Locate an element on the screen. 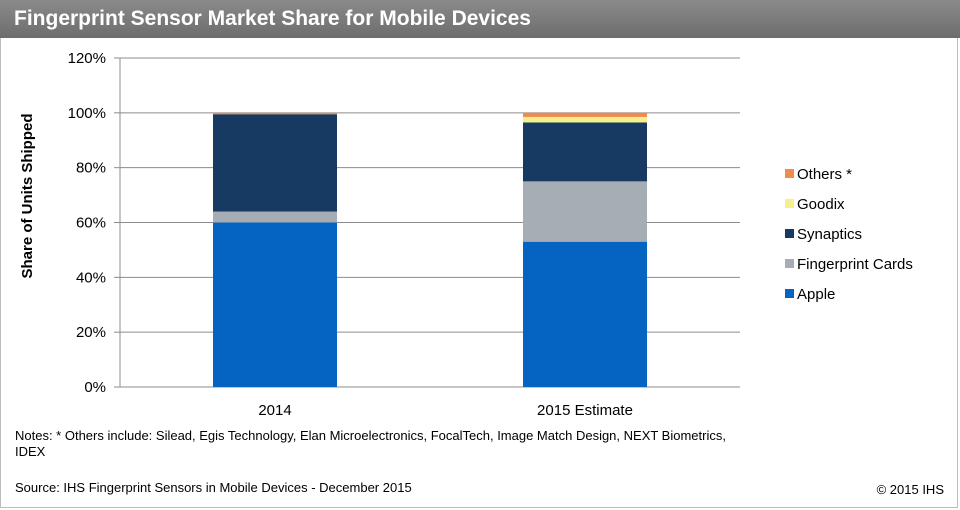  y-tick-label: 60% is located at coordinates (91, 223).